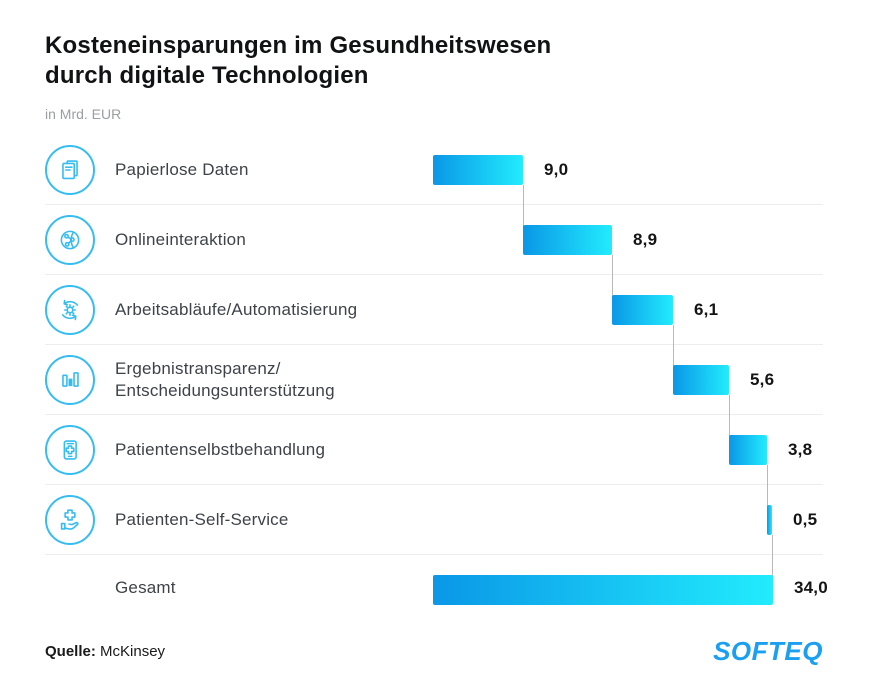  Describe the element at coordinates (70, 309) in the screenshot. I see `workflow-automation-gear-icon` at that location.